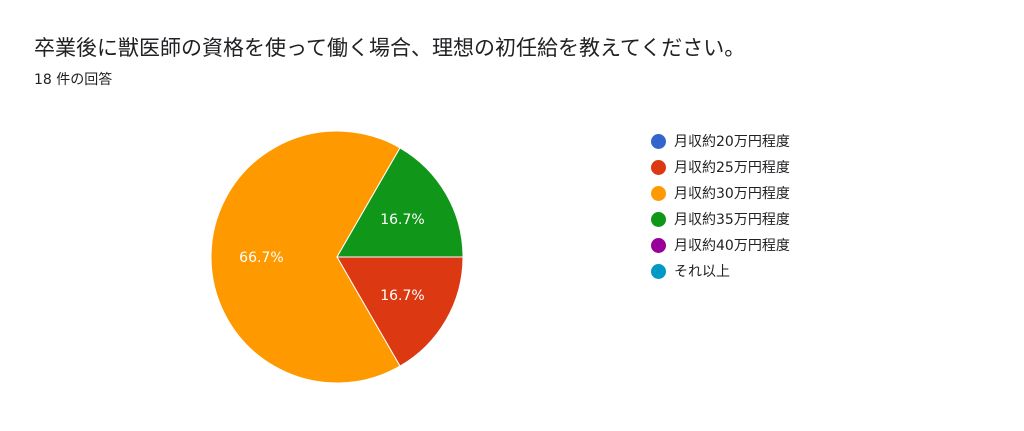 The width and height of the screenshot is (1024, 431). Describe the element at coordinates (732, 220) in the screenshot. I see `legend-label: 月収約35万円程度` at that location.